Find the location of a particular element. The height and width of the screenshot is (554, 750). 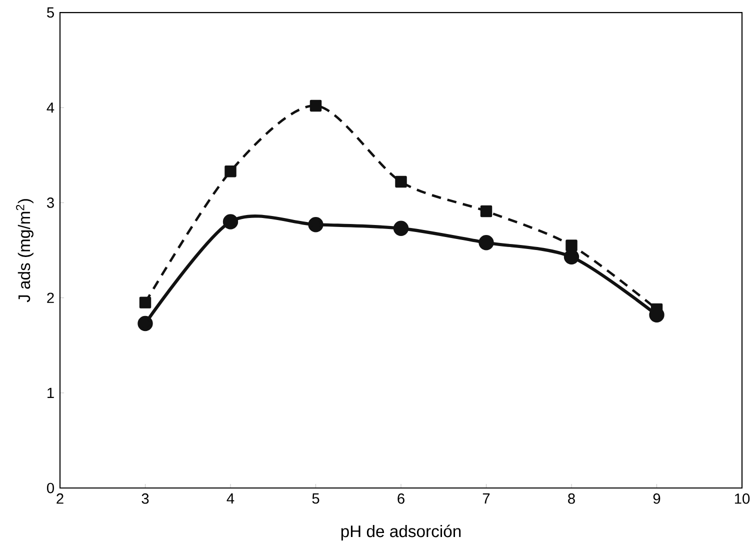

y-tick-label: 2 is located at coordinates (50, 297).